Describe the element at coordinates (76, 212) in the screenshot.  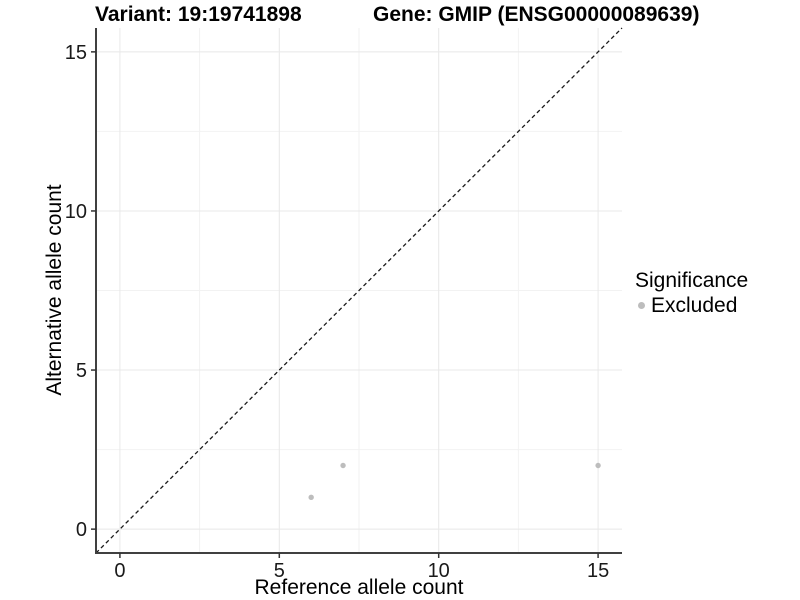
I see `y-tick-label: 10` at that location.